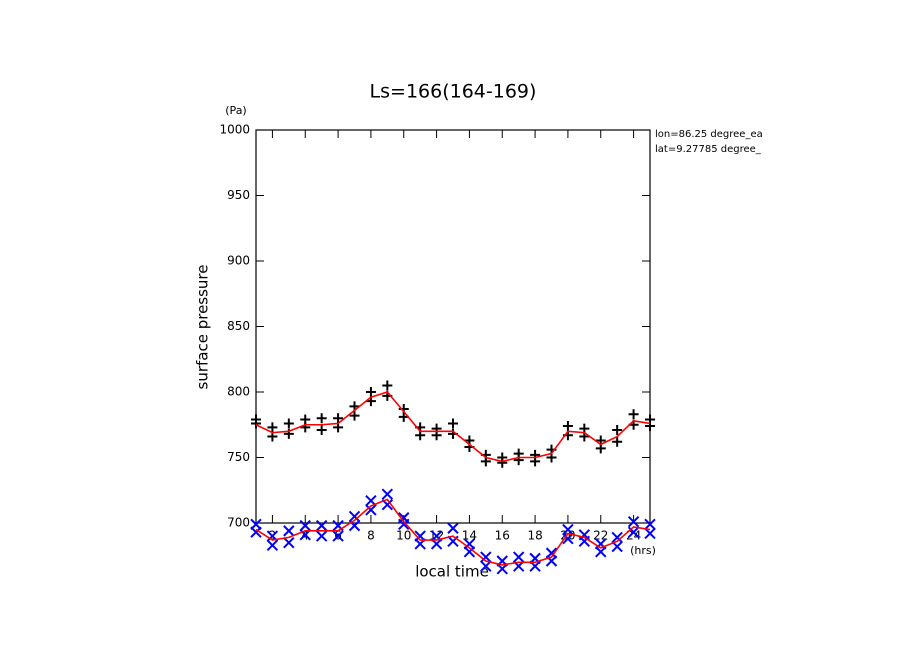 The image size is (904, 654). I want to click on x-tick-label: 22, so click(600, 536).